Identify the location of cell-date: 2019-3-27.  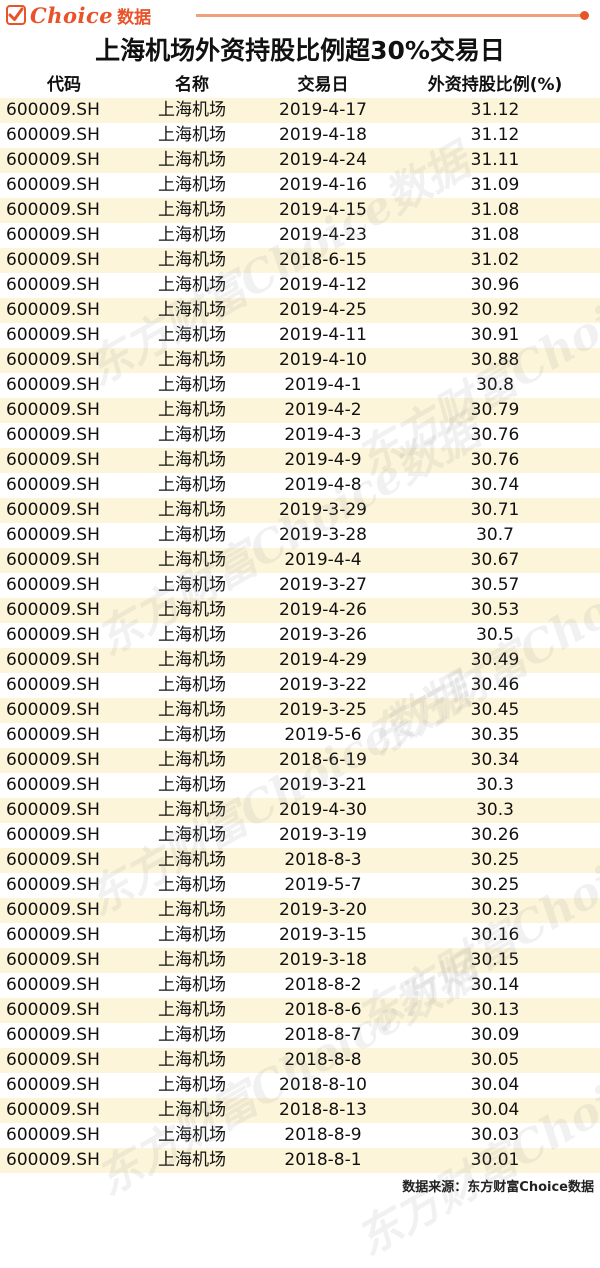
(323, 585).